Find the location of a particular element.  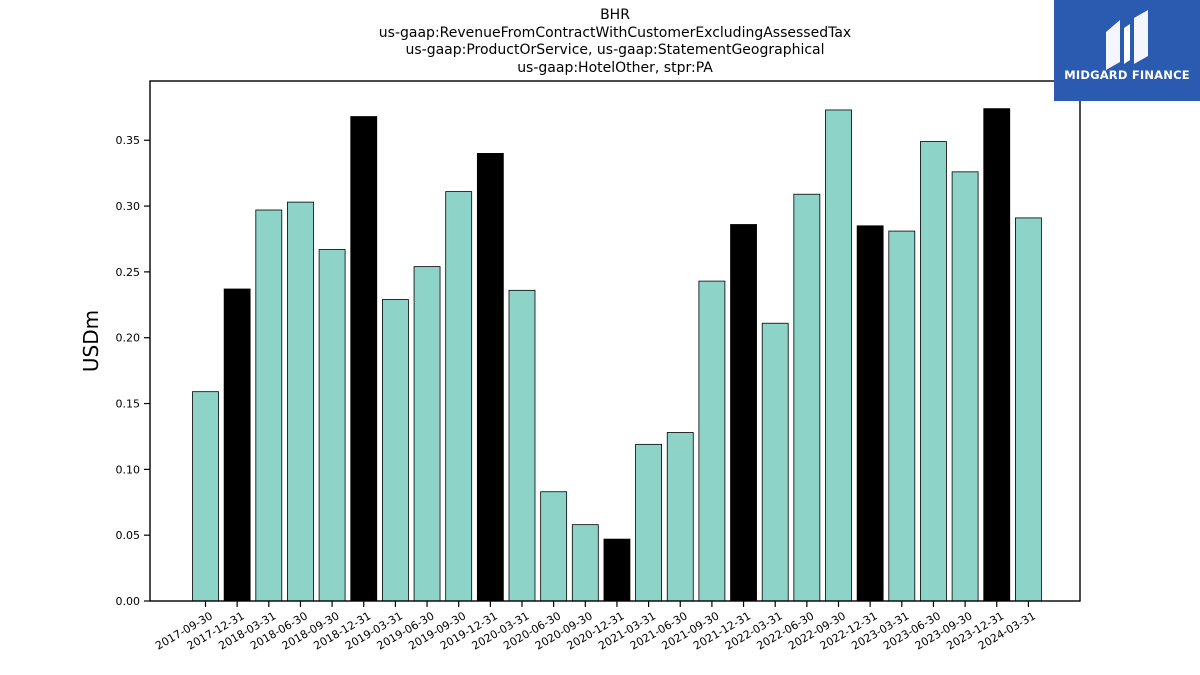

logo-mark-icon is located at coordinates (1127, 40).